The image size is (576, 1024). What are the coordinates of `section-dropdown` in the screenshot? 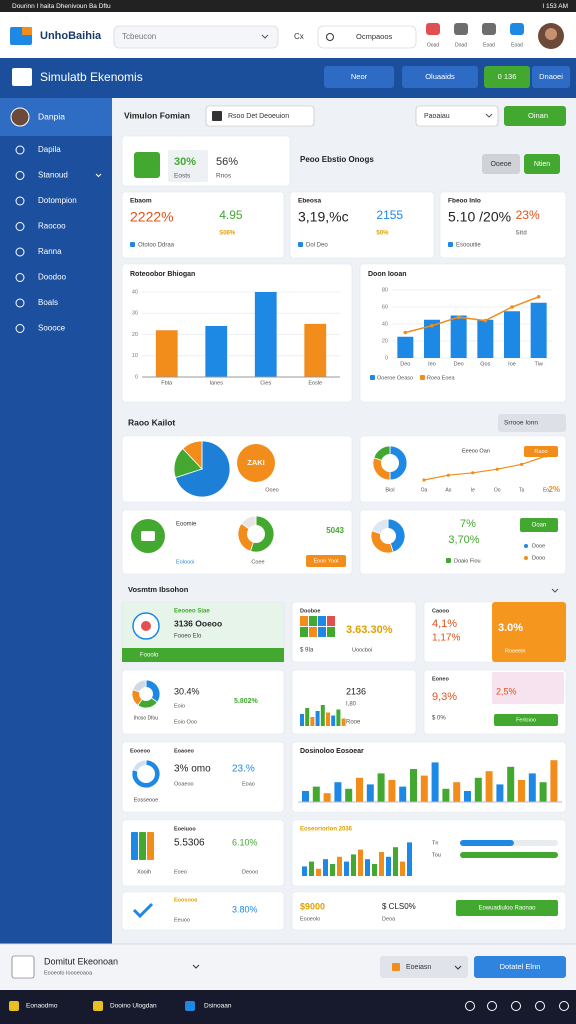 It's located at (532, 423).